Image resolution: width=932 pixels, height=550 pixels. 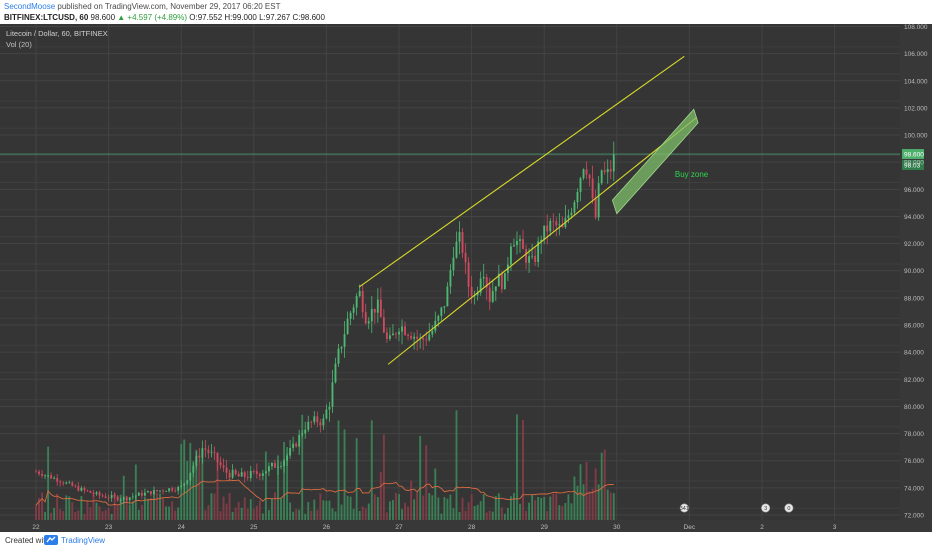 I want to click on x-tick-label: 22, so click(x=36, y=527).